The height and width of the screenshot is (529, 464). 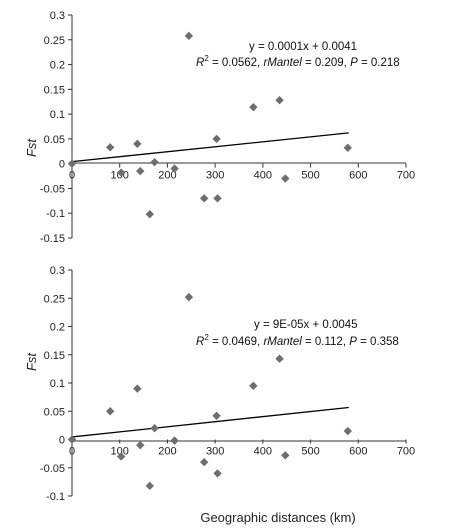 I want to click on y-tick-label: -0.15, so click(x=52, y=239).